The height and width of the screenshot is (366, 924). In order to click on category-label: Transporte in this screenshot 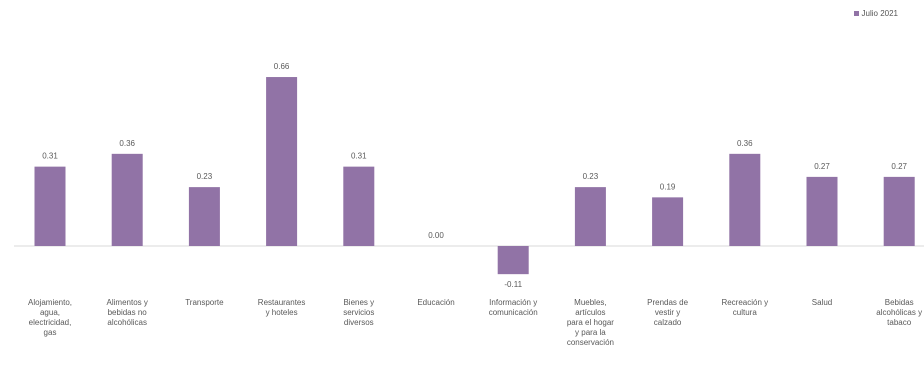, I will do `click(204, 302)`.